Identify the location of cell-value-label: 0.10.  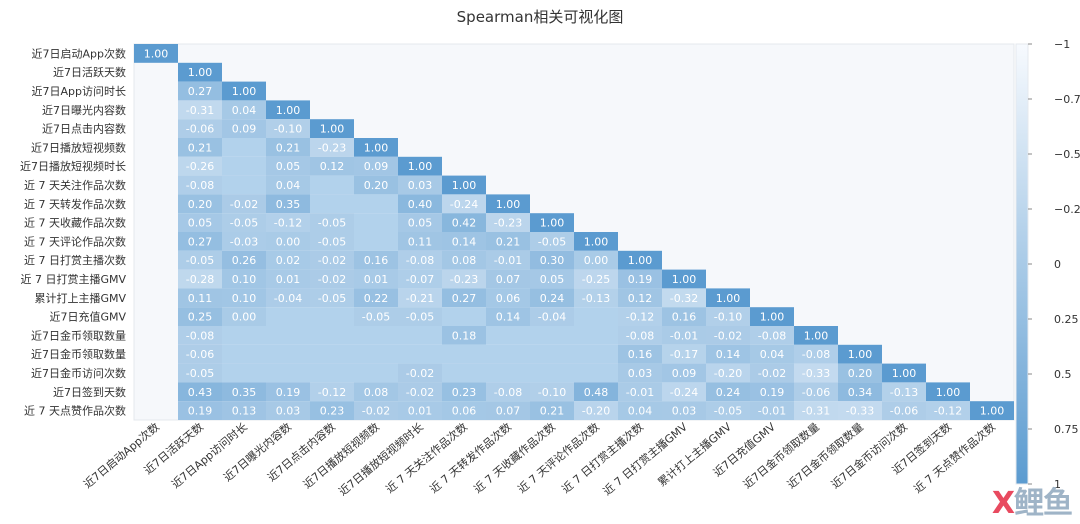
(244, 298).